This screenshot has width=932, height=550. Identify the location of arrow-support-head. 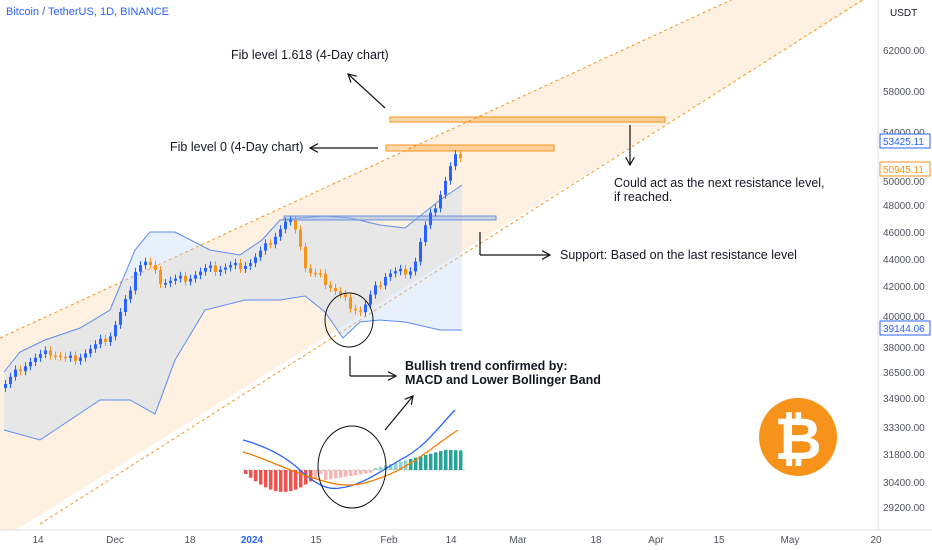
(546, 255).